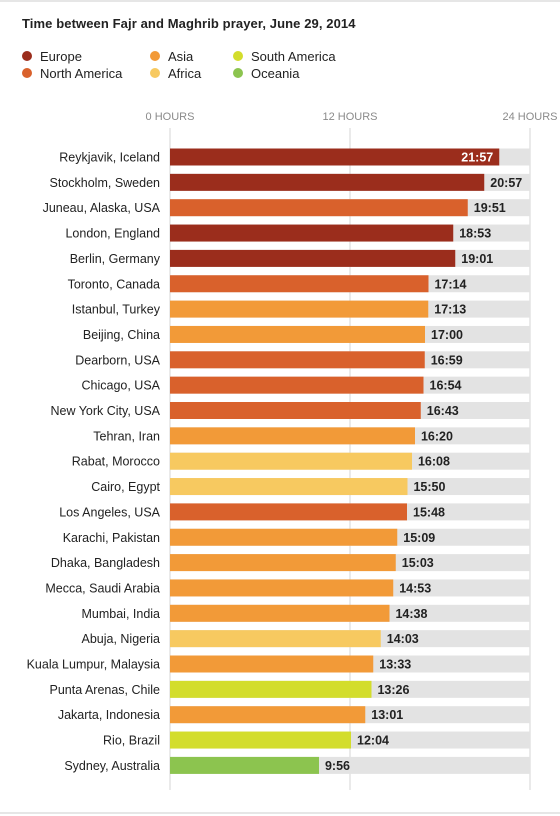 Image resolution: width=560 pixels, height=816 pixels. I want to click on category-label: Karachi, Pakistan, so click(111, 538).